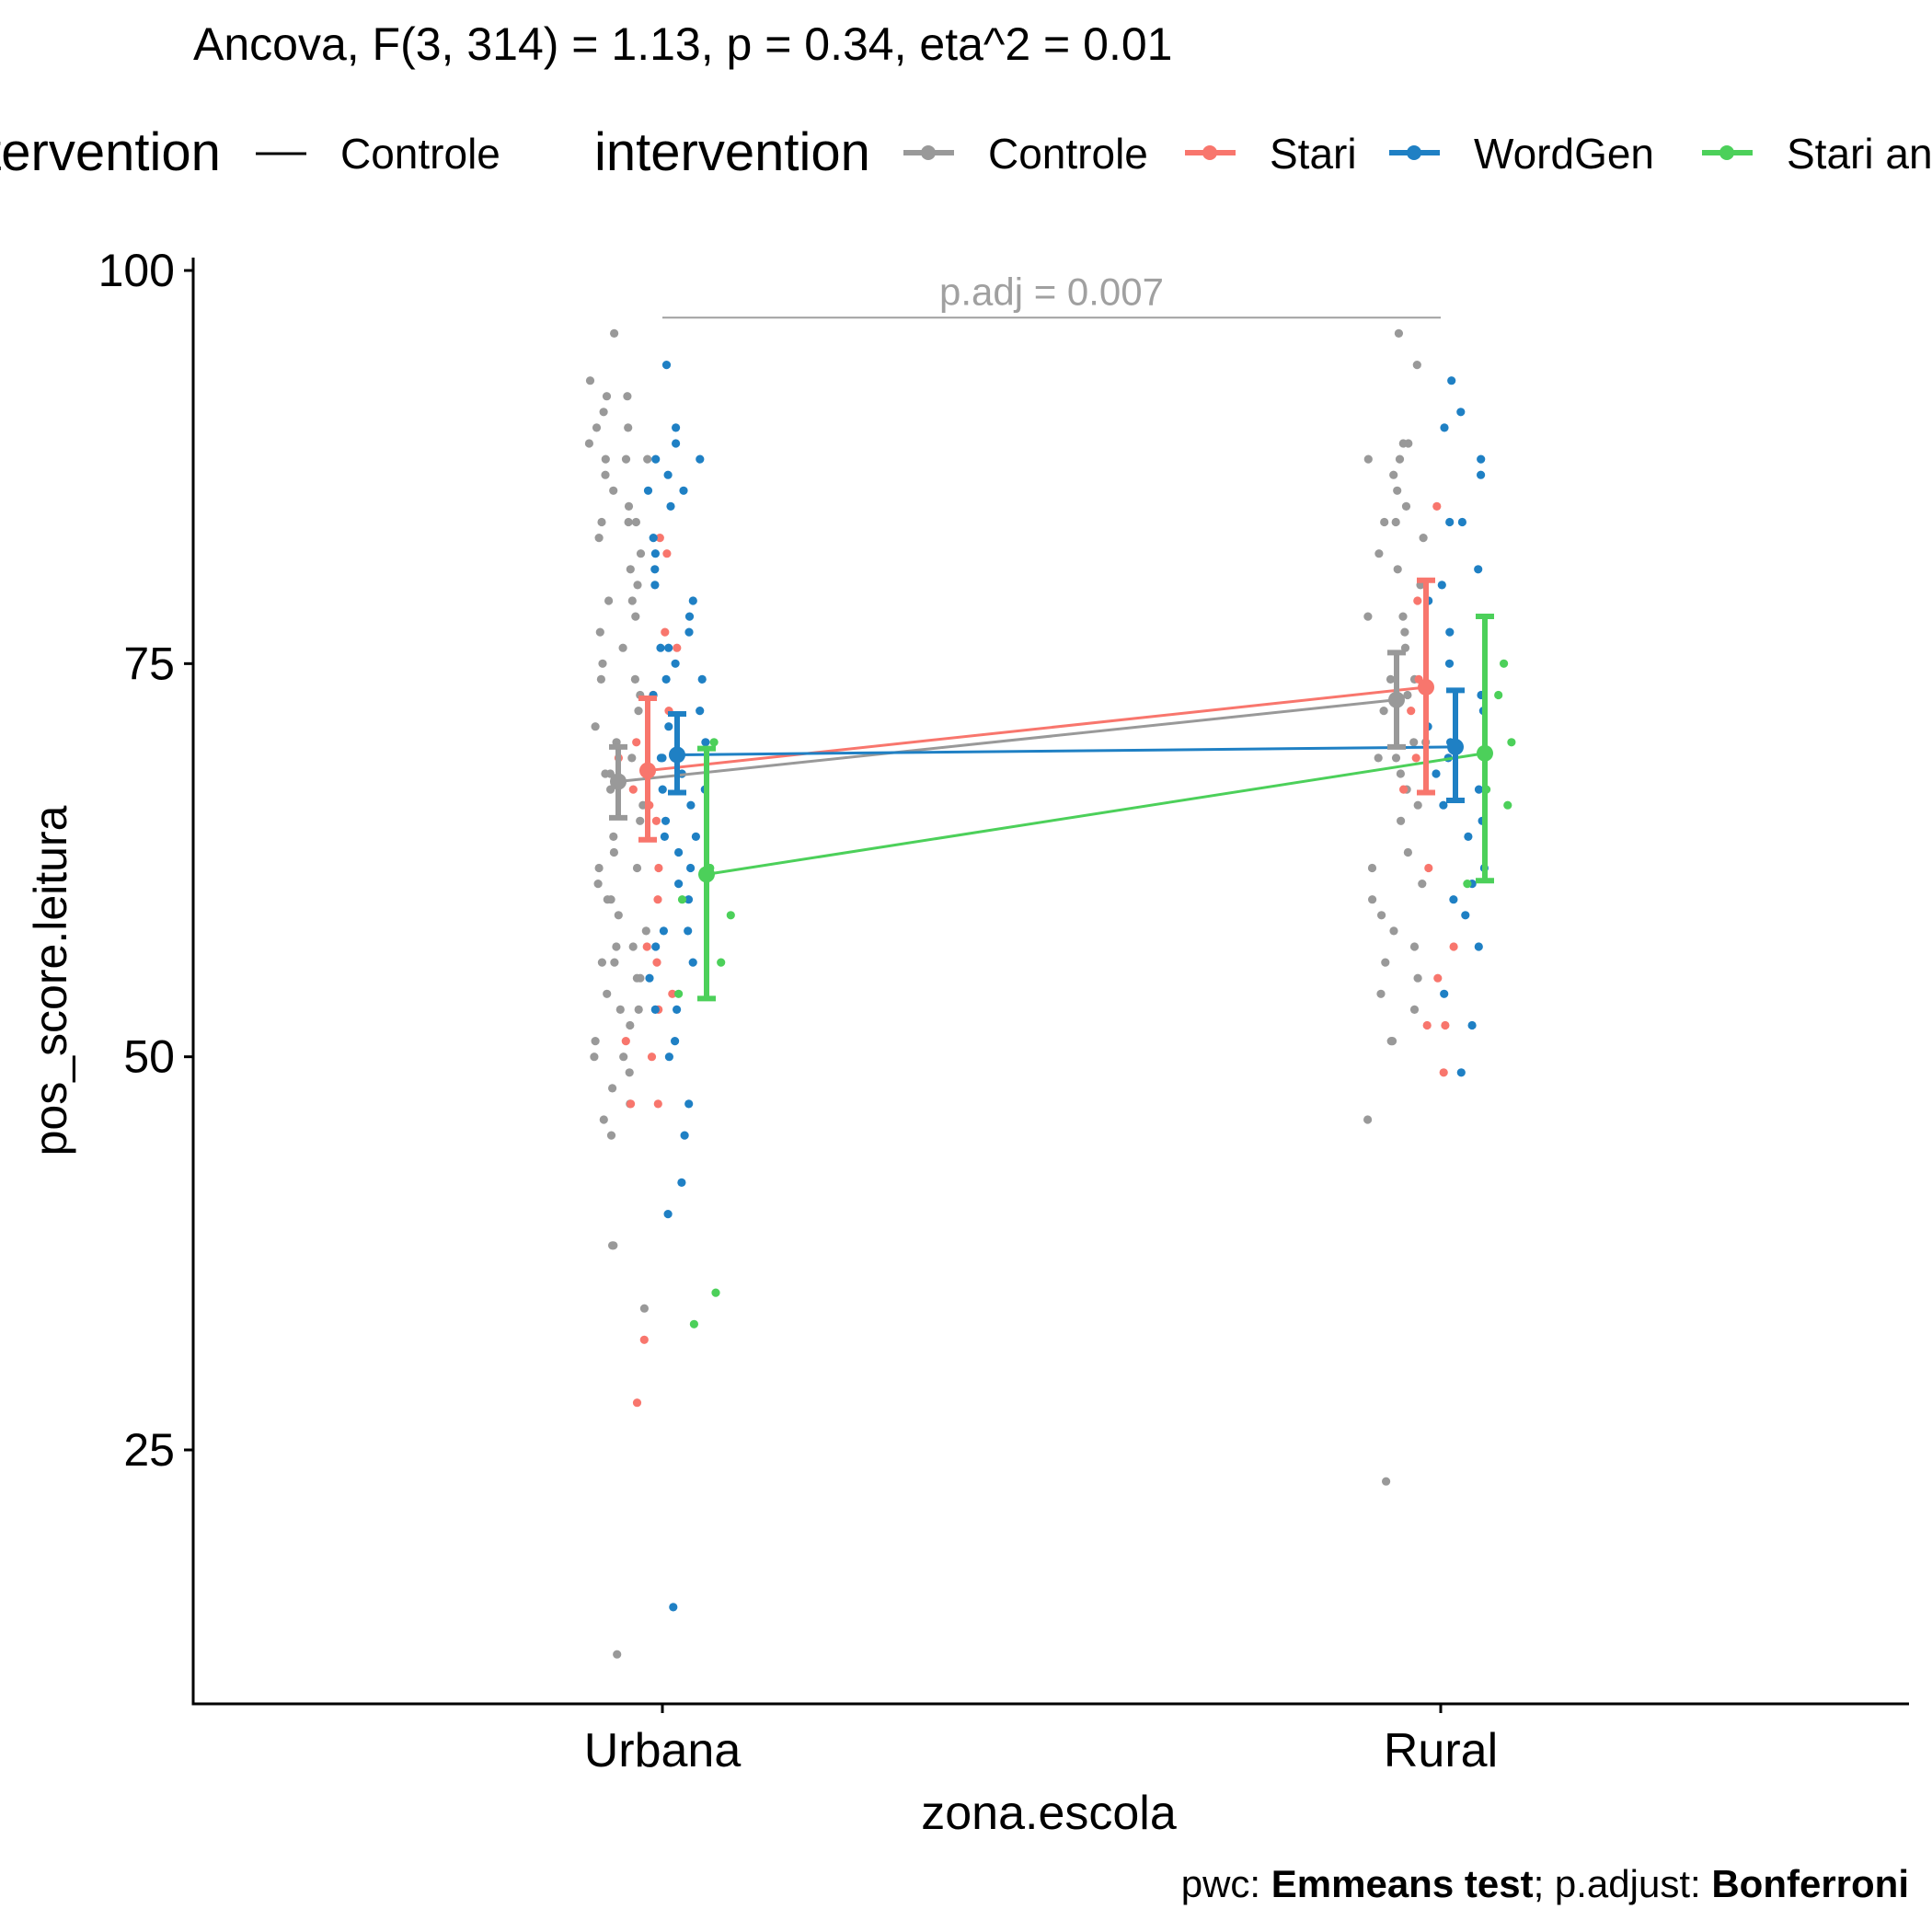  Describe the element at coordinates (110, 152) in the screenshot. I see `legend-line-title: intervention` at that location.